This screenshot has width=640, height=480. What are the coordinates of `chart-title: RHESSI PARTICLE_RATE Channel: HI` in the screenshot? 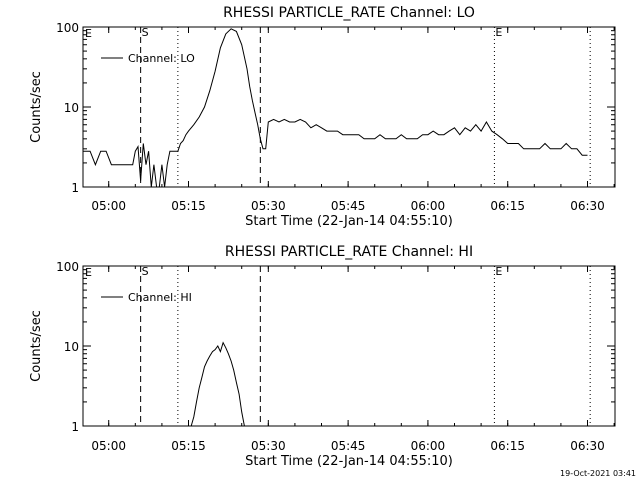 It's located at (349, 252).